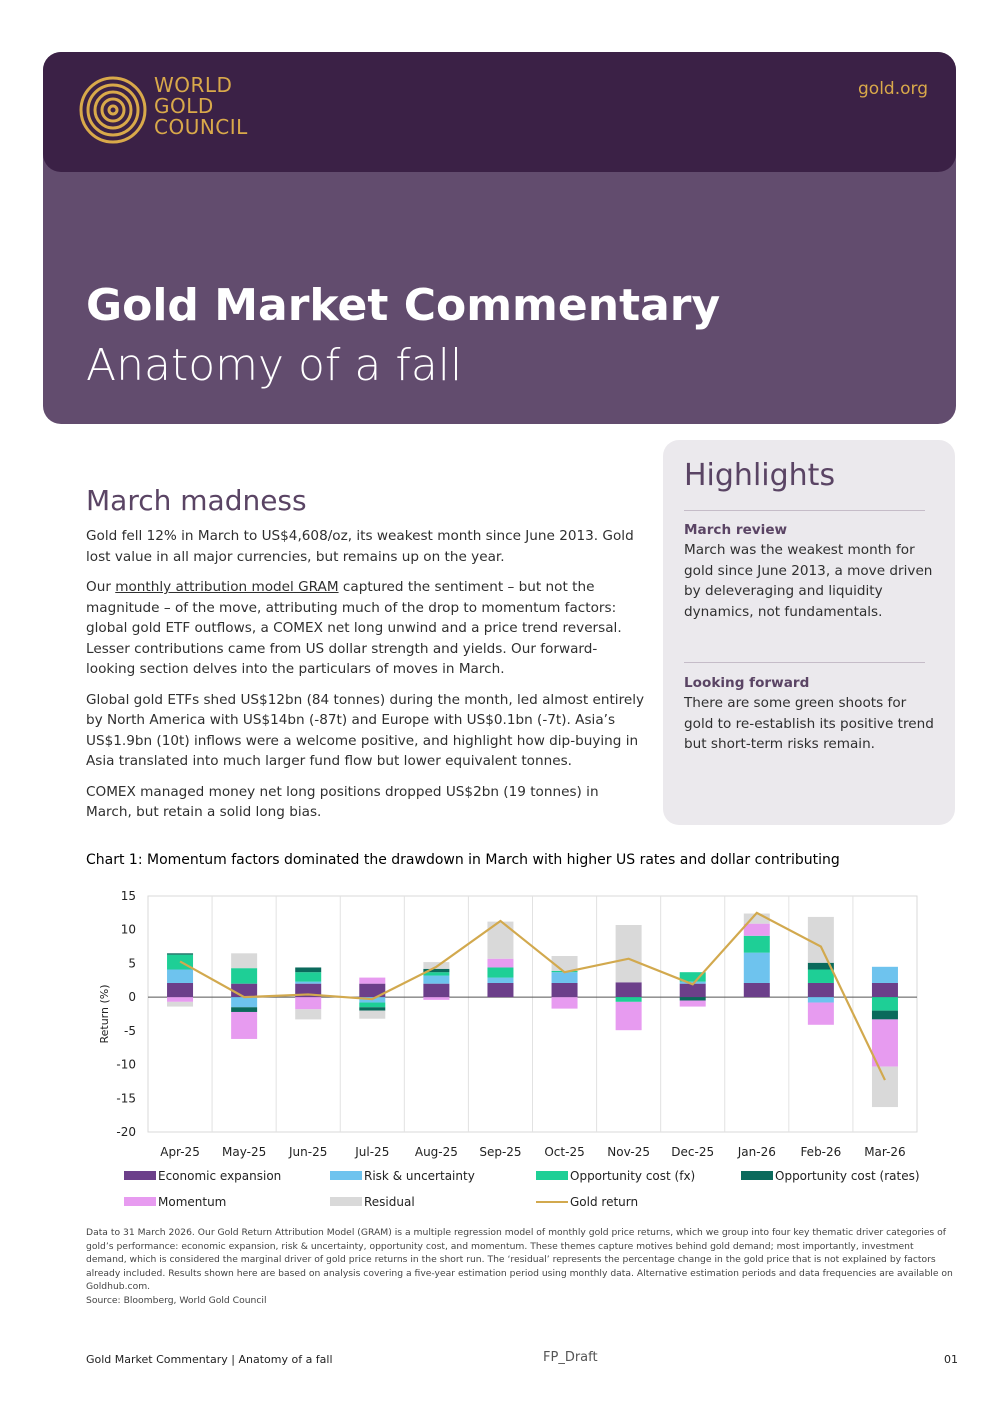 The image size is (992, 1403). What do you see at coordinates (692, 1152) in the screenshot?
I see `x-tick-label: Dec-25` at bounding box center [692, 1152].